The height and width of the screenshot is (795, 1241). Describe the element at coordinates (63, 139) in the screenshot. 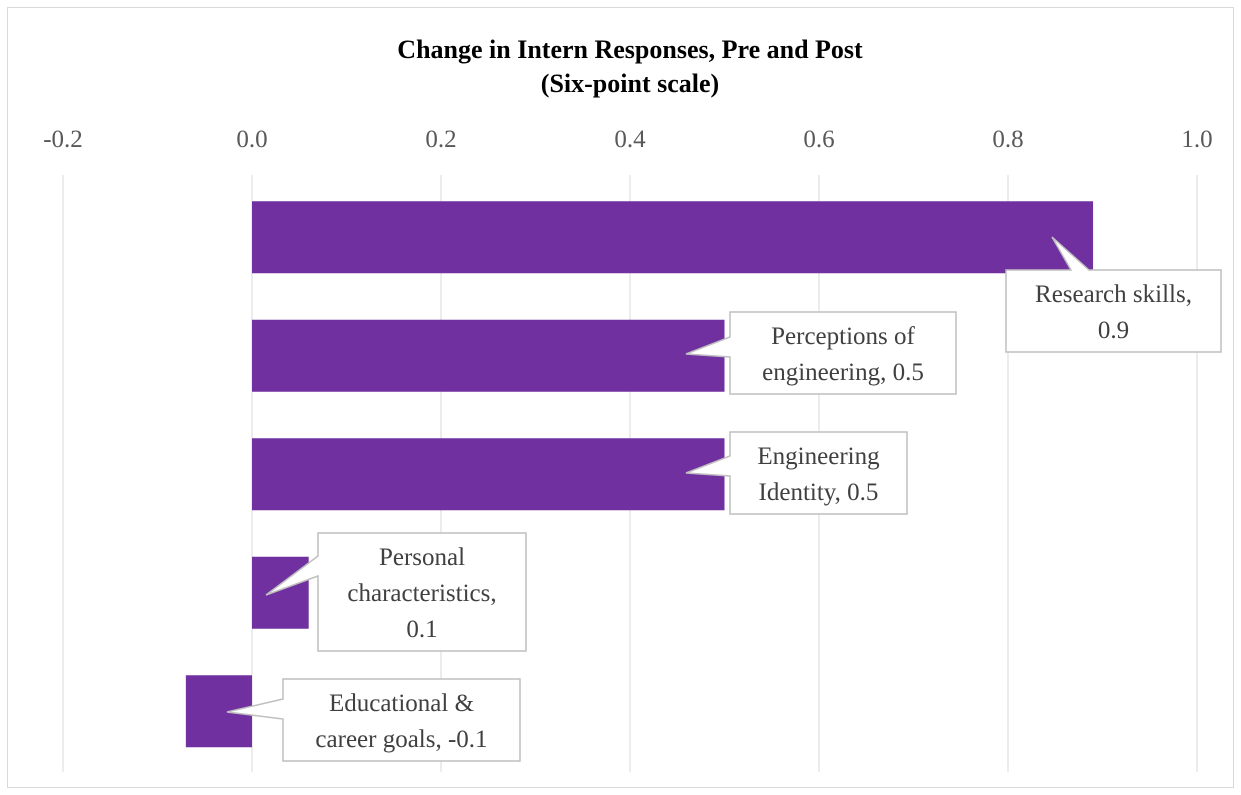

I see `x-tick-label: -0.2` at that location.